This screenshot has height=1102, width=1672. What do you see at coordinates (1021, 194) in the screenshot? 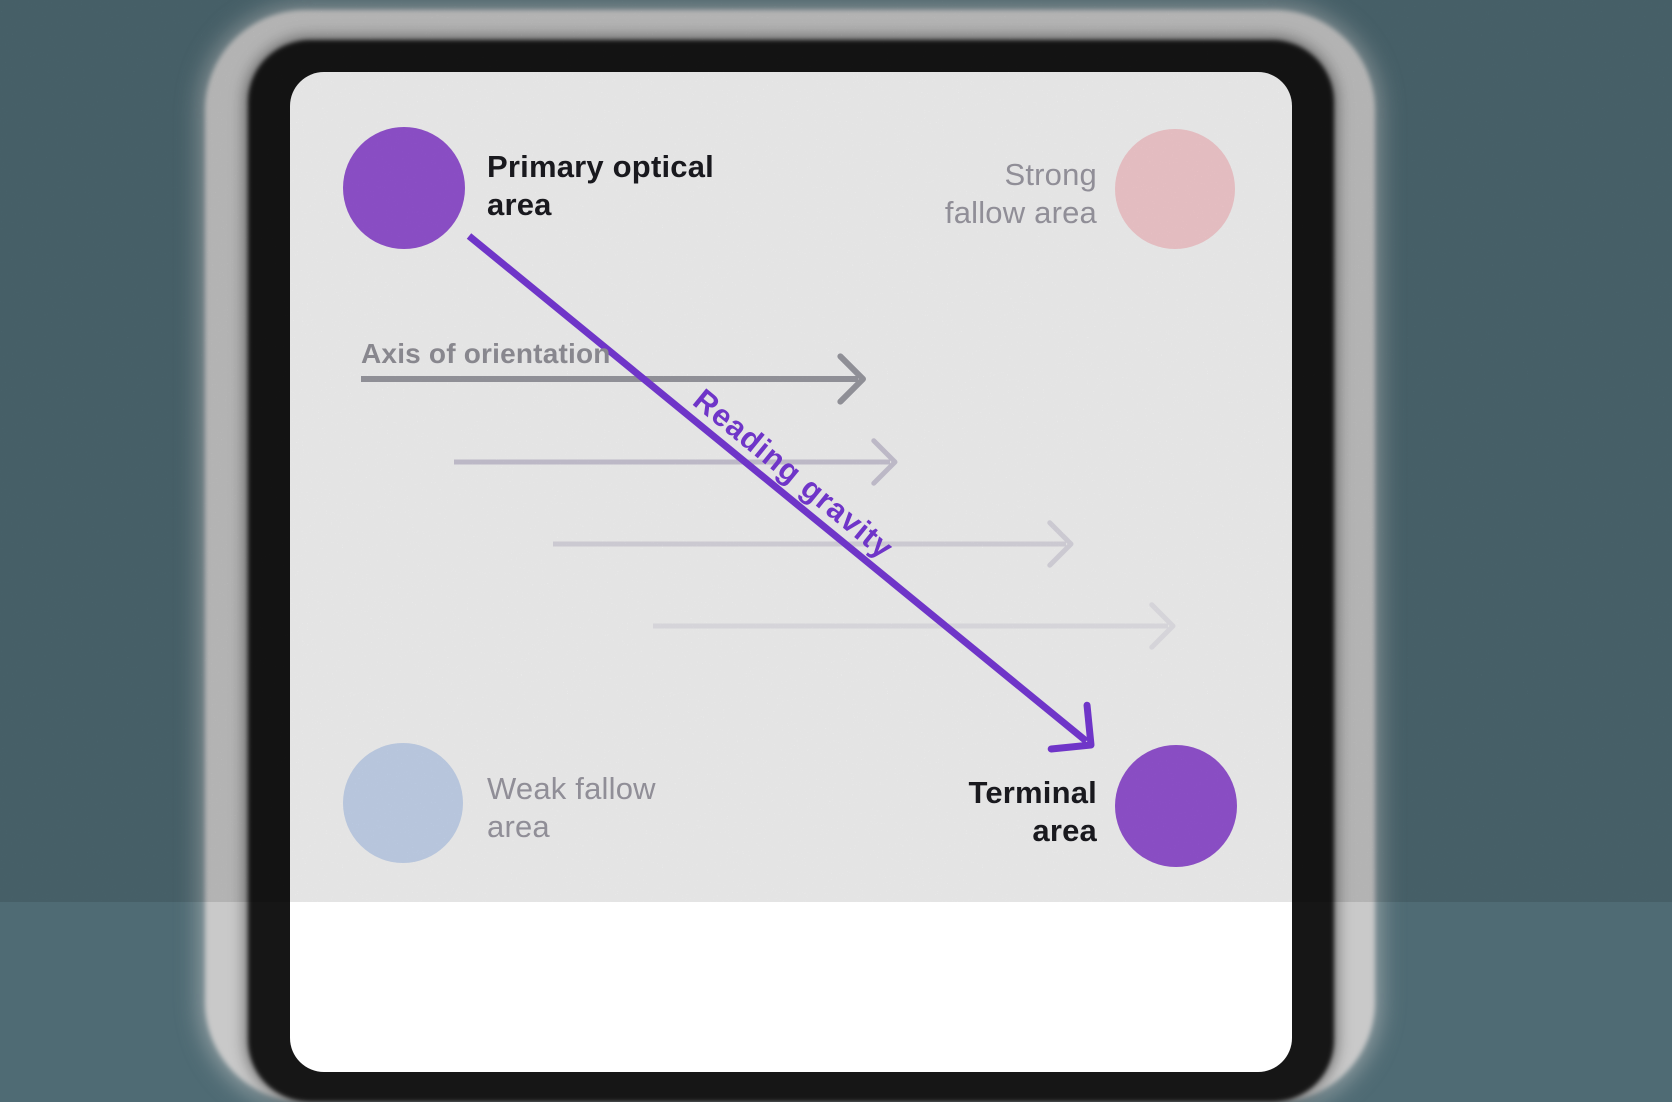
I see `strong-fallow-label: Strong fallow area` at bounding box center [1021, 194].